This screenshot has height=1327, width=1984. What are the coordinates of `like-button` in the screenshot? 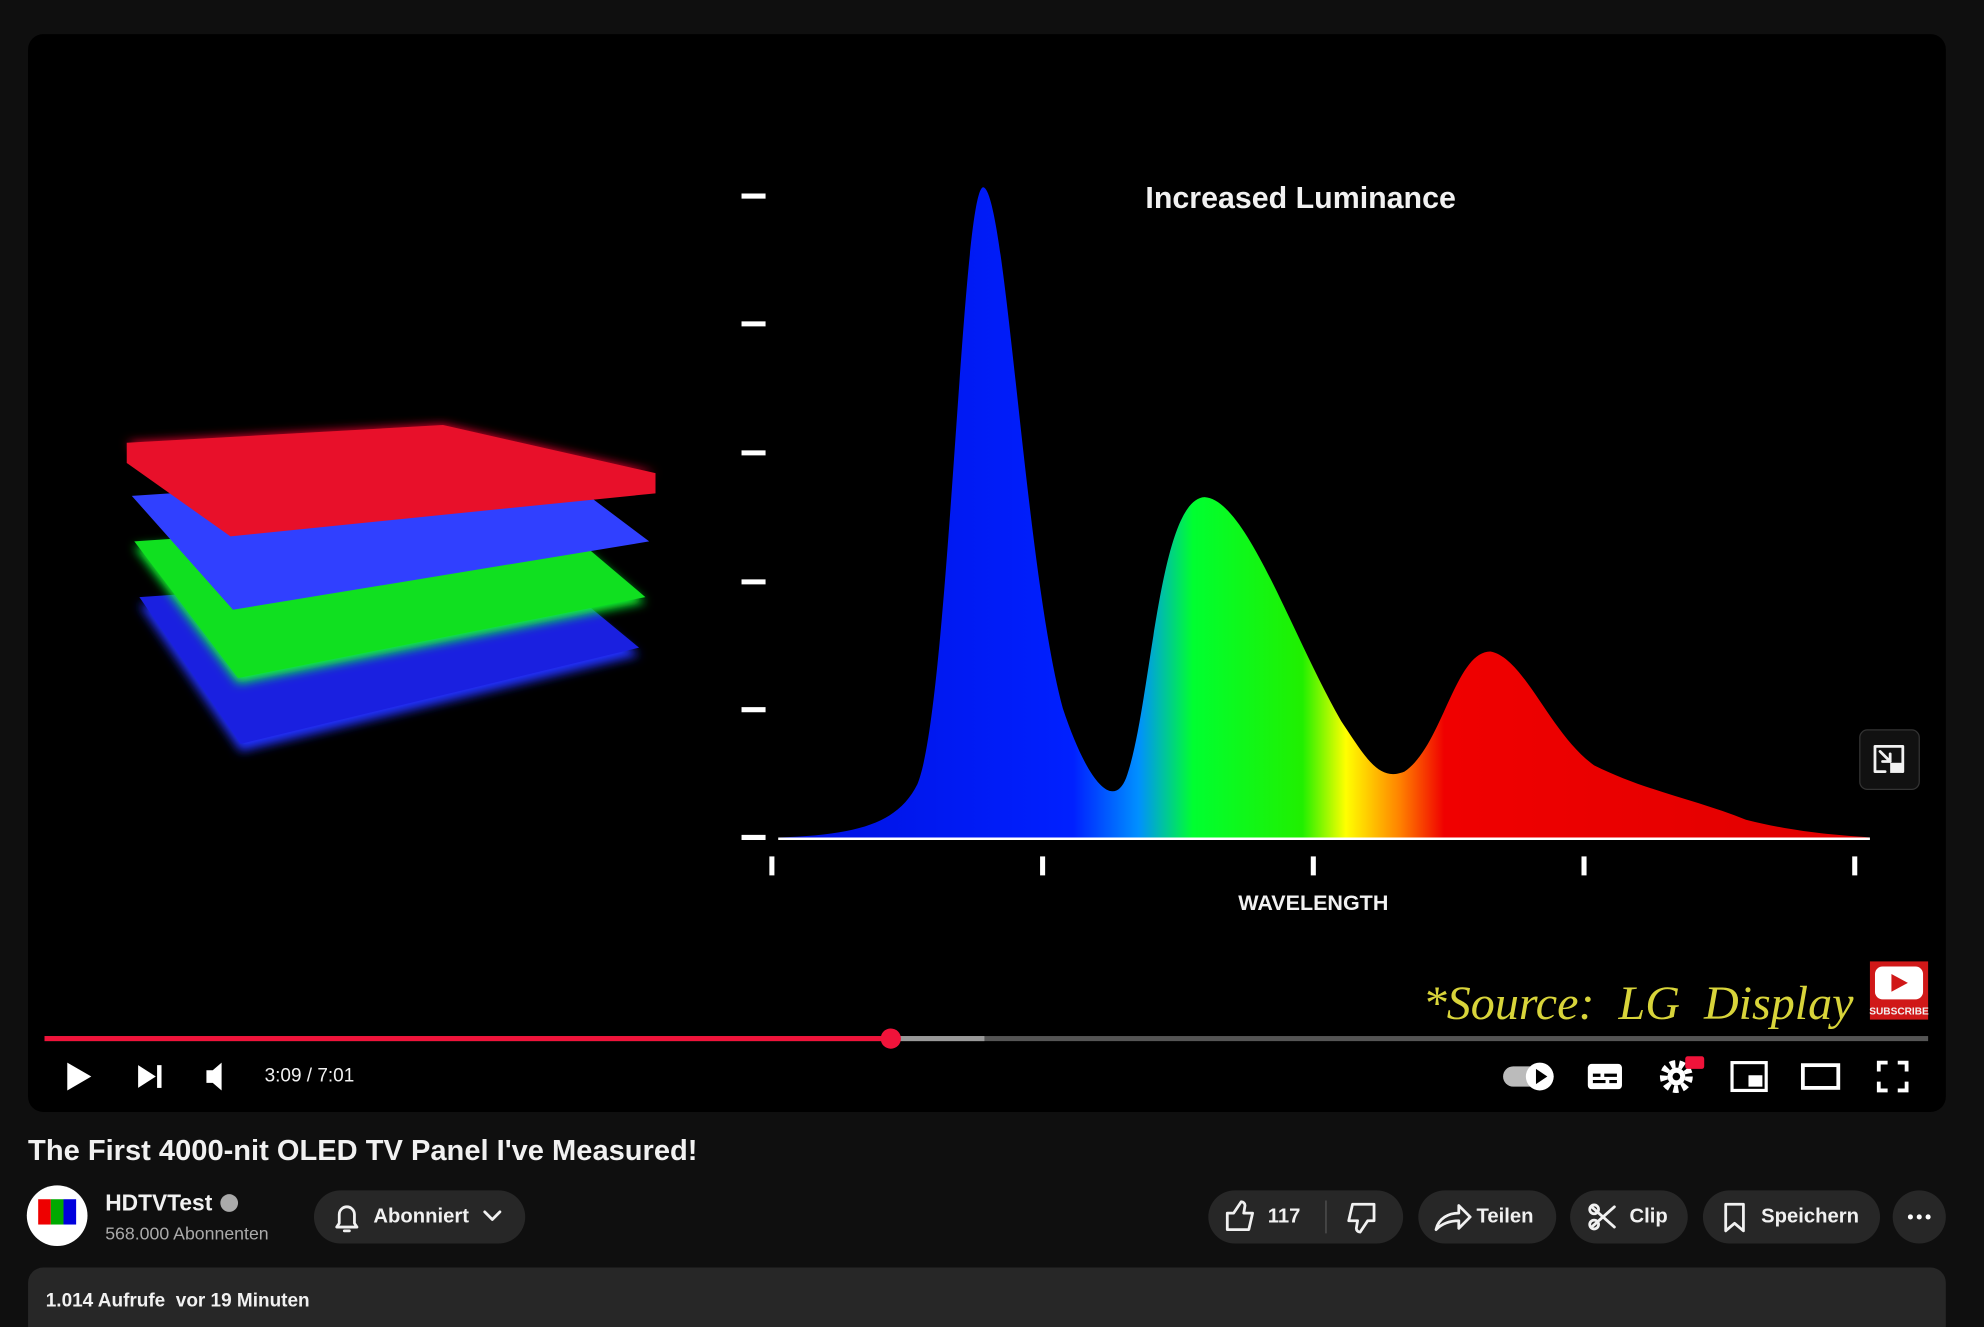 It's located at (1239, 1215).